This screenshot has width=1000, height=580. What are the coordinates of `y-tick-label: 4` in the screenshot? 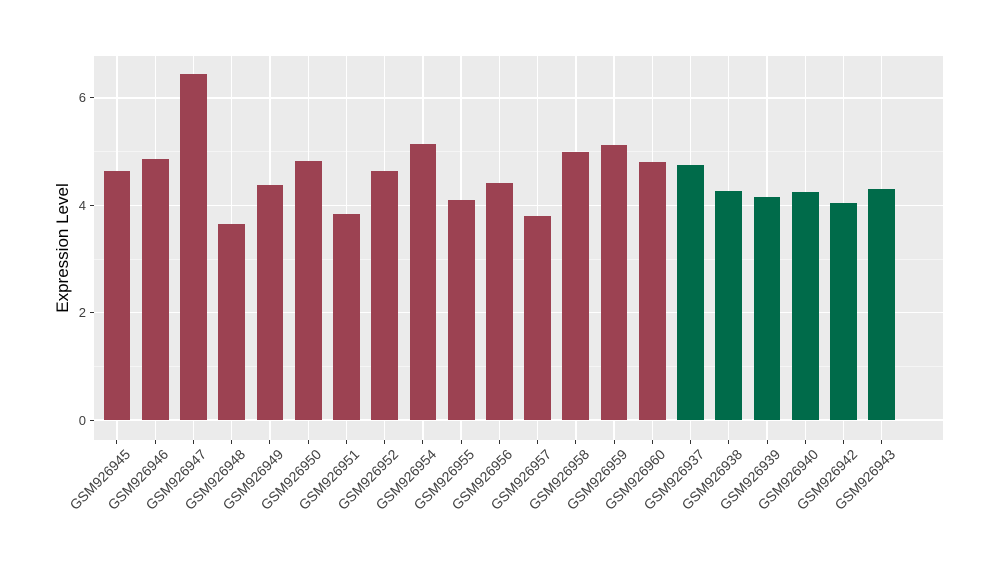 It's located at (82, 205).